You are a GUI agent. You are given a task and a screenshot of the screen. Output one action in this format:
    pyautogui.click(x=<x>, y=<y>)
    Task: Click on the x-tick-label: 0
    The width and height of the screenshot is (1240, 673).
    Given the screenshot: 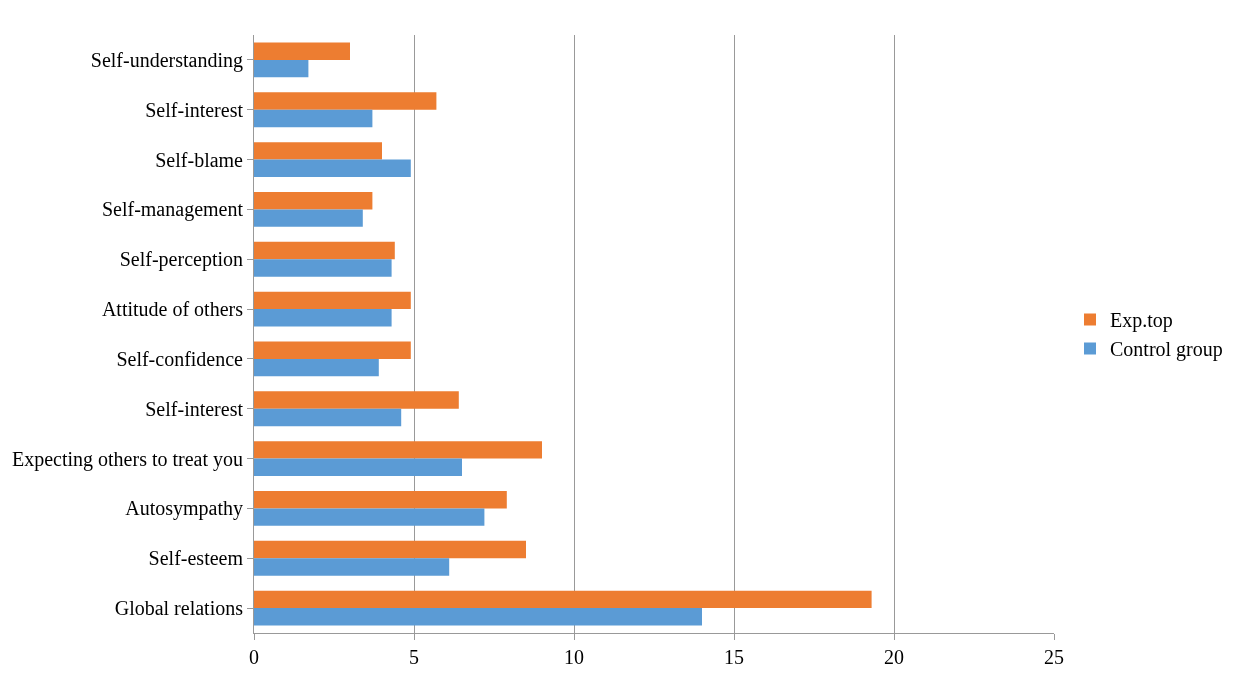 What is the action you would take?
    pyautogui.click(x=254, y=657)
    